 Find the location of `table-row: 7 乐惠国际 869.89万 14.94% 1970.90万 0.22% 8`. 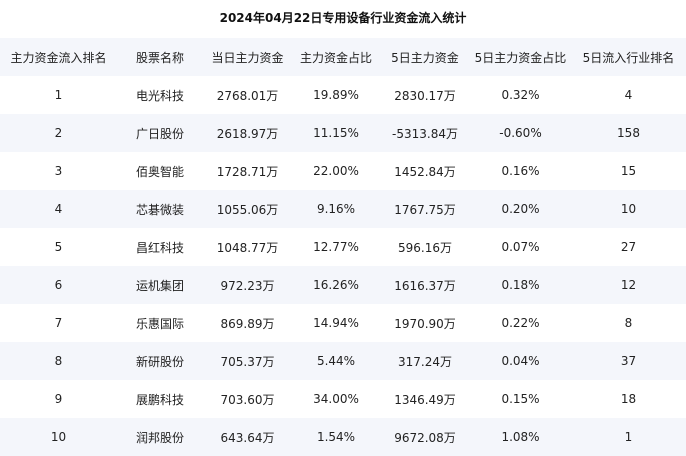

table-row: 7 乐惠国际 869.89万 14.94% 1970.90万 0.22% 8 is located at coordinates (343, 323).